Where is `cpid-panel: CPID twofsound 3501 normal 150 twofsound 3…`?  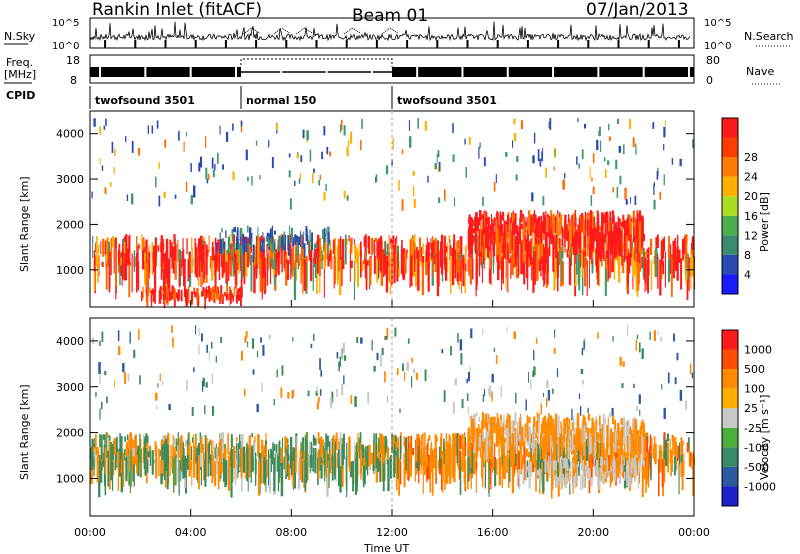
cpid-panel: CPID twofsound 3501 normal 150 twofsound 3… is located at coordinates (251, 97).